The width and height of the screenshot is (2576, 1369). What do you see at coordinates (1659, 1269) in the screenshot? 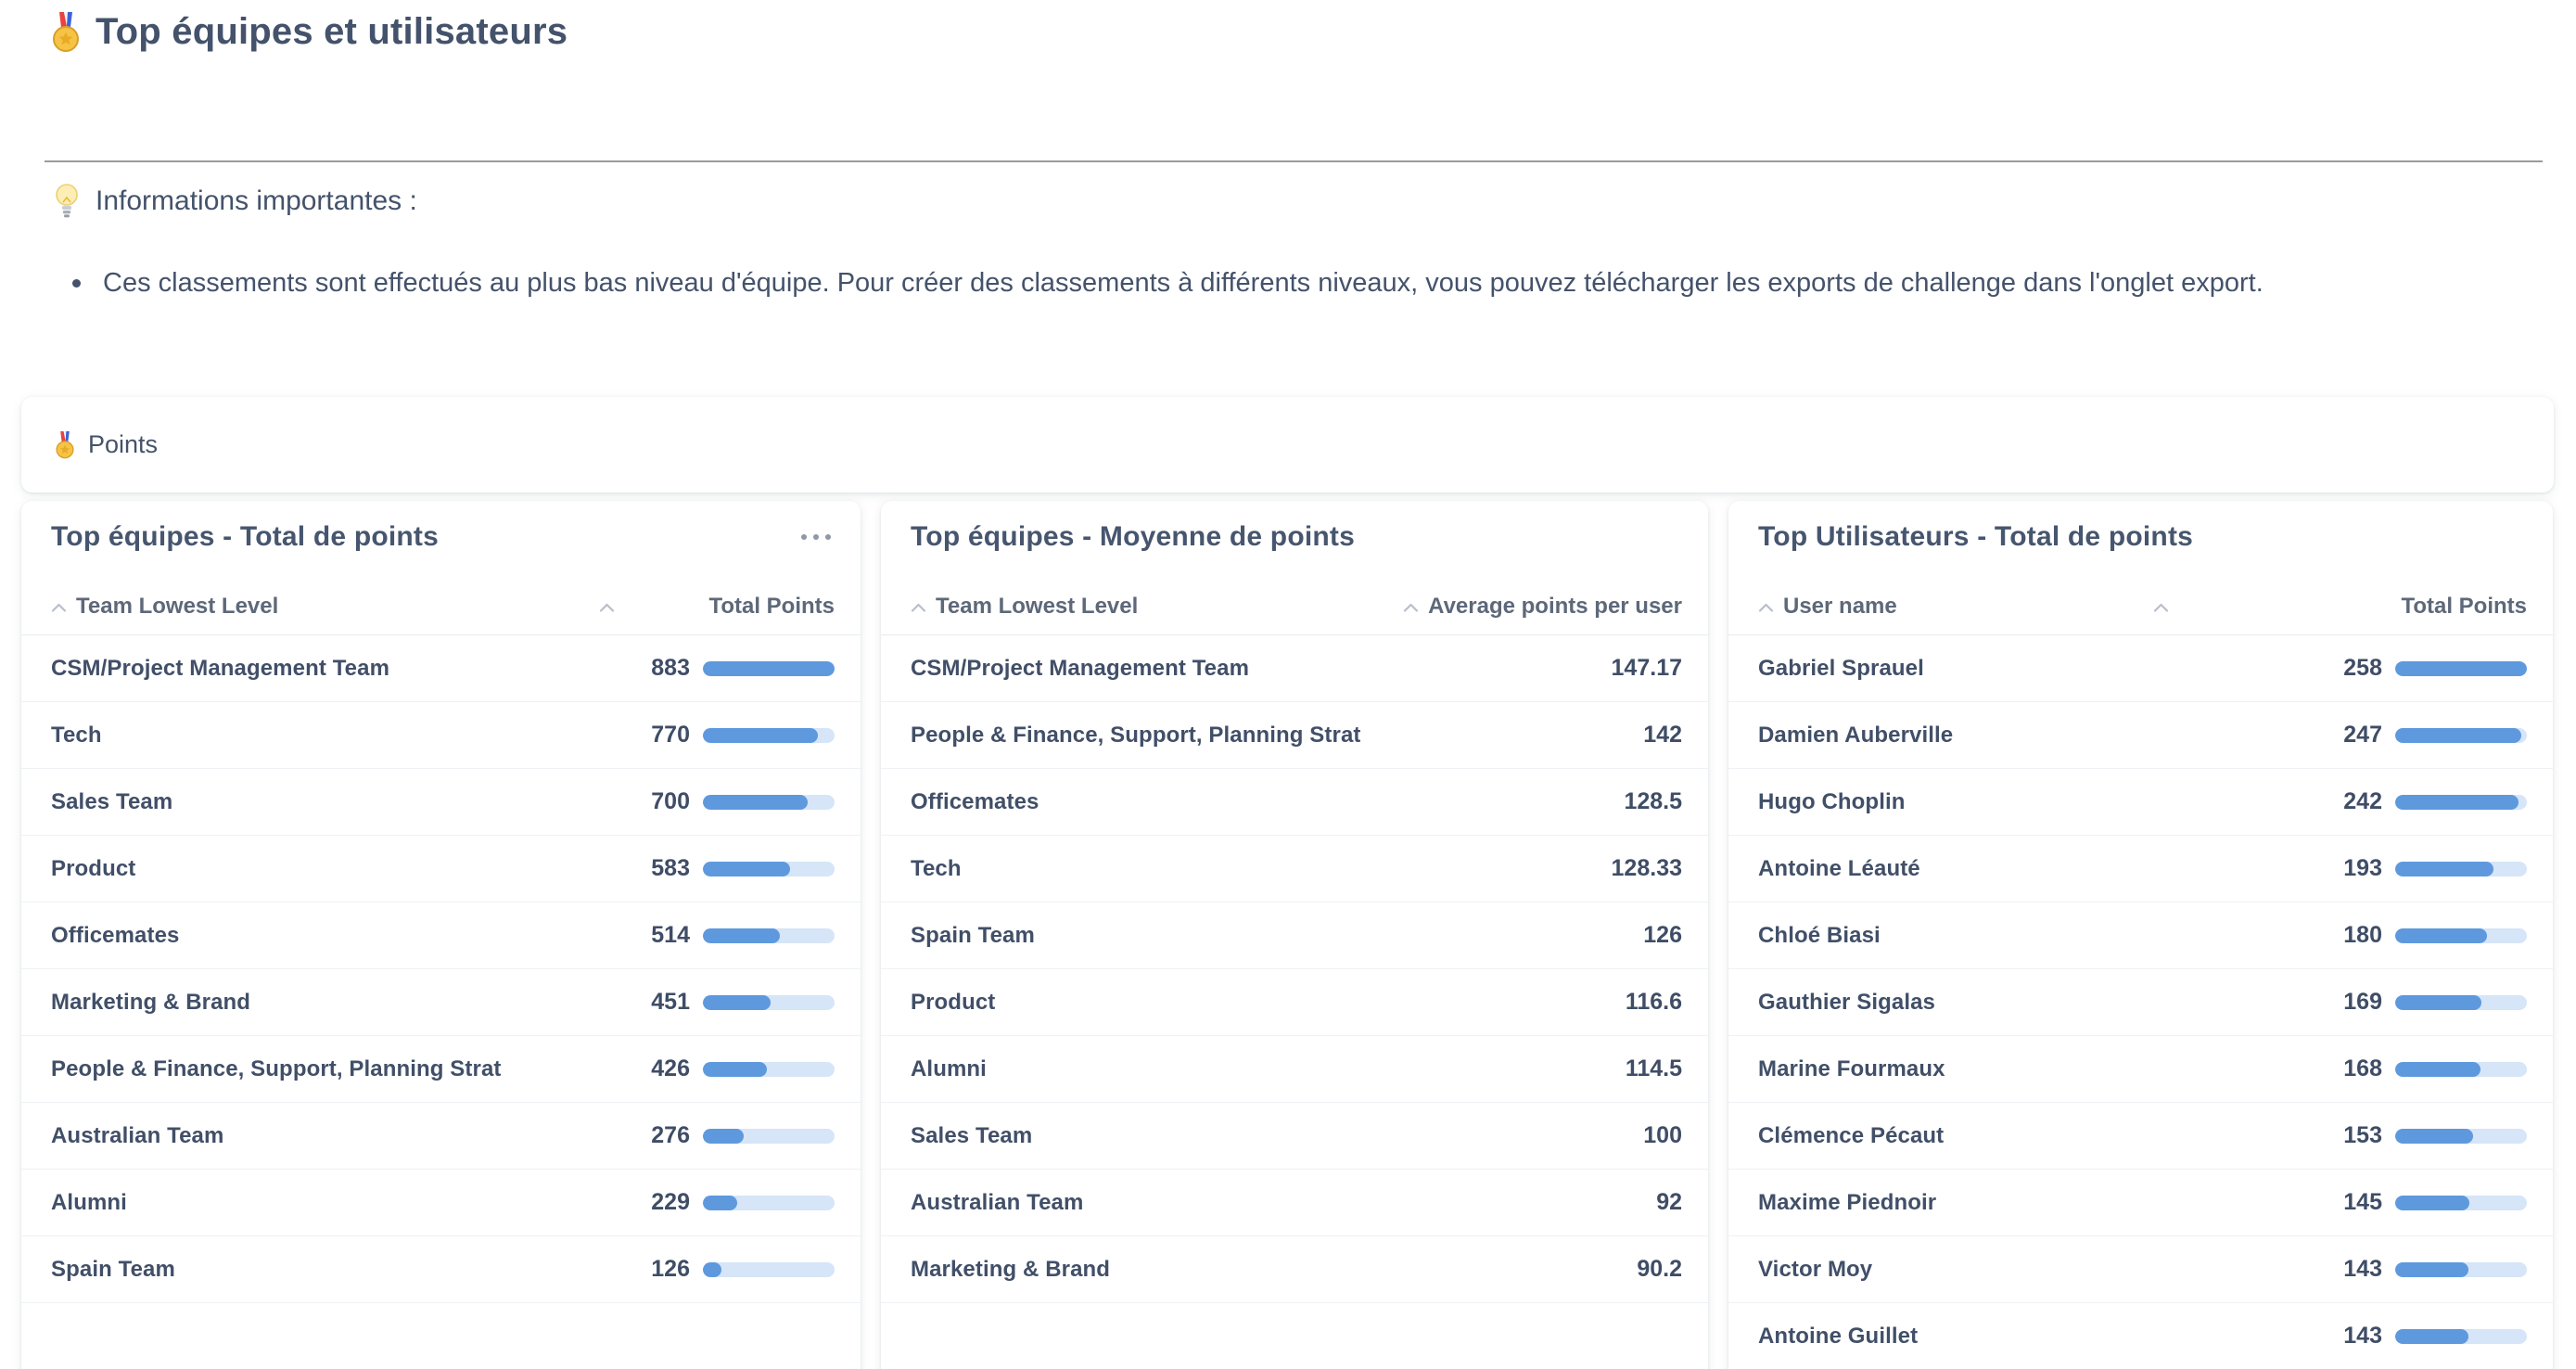
I see `row-value: 90.2` at bounding box center [1659, 1269].